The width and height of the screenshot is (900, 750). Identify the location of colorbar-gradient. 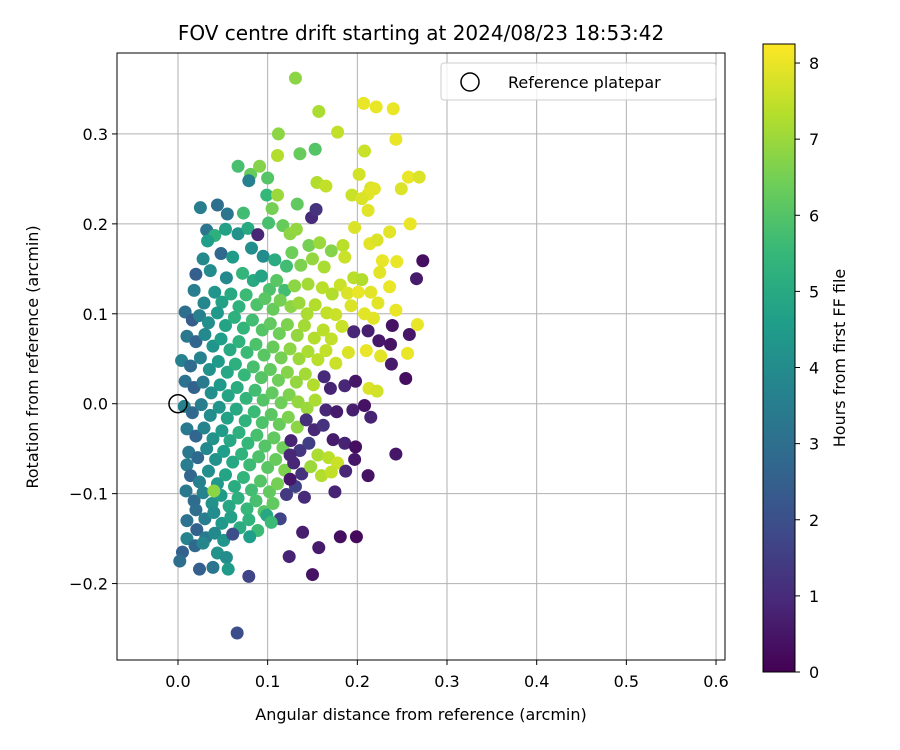
(779, 358).